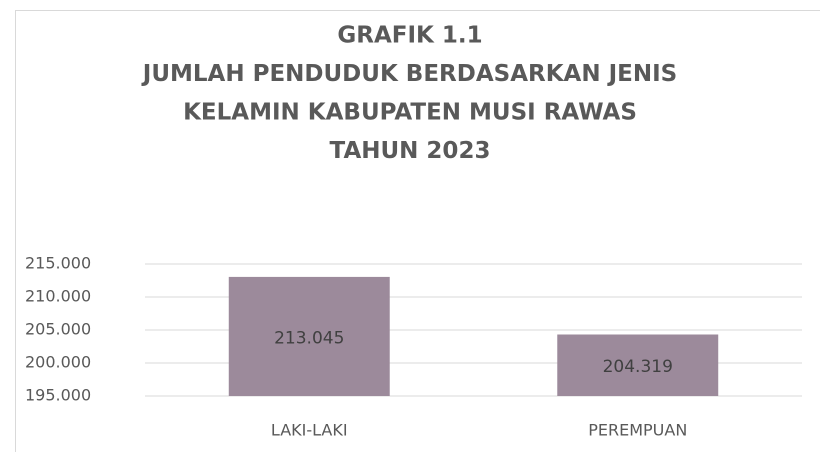 This screenshot has width=820, height=452. What do you see at coordinates (637, 430) in the screenshot?
I see `x-tick-label: PEREMPUAN` at bounding box center [637, 430].